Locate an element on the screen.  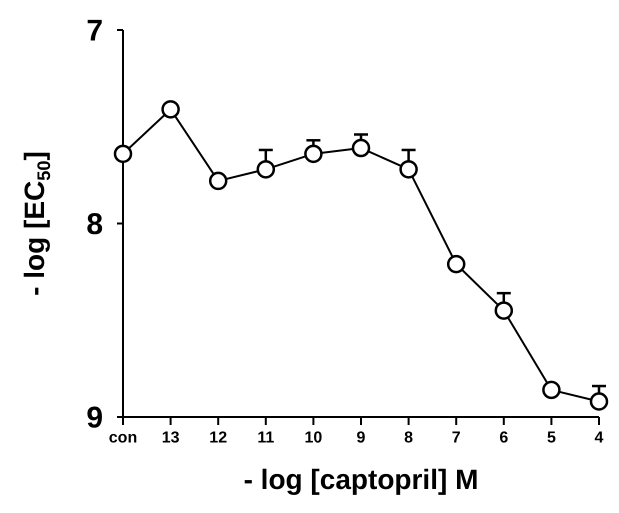
x-tick-label: 9 is located at coordinates (361, 437).